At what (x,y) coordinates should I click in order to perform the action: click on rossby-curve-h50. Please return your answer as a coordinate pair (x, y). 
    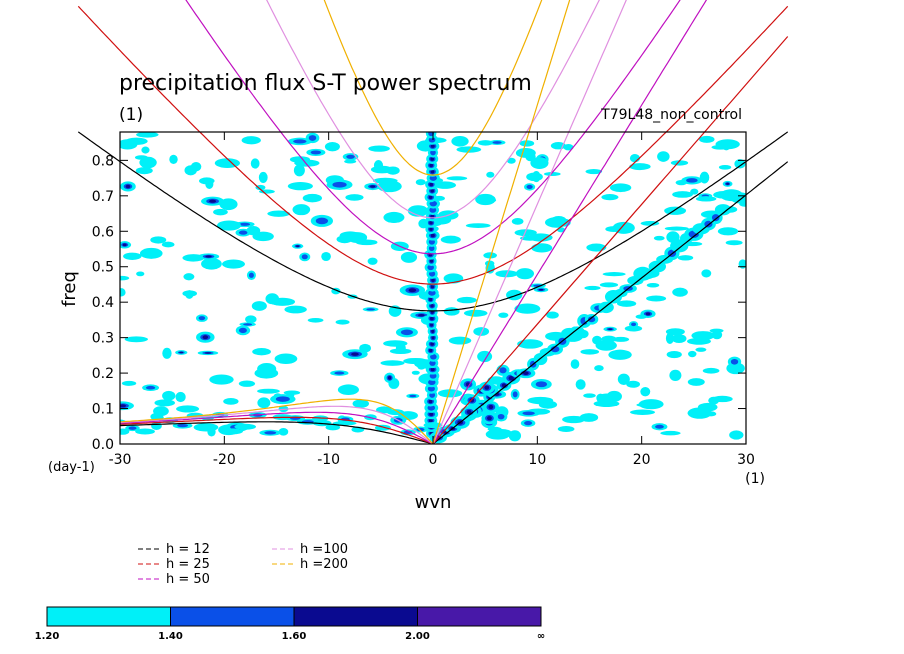
    Looking at the image, I should click on (277, 427).